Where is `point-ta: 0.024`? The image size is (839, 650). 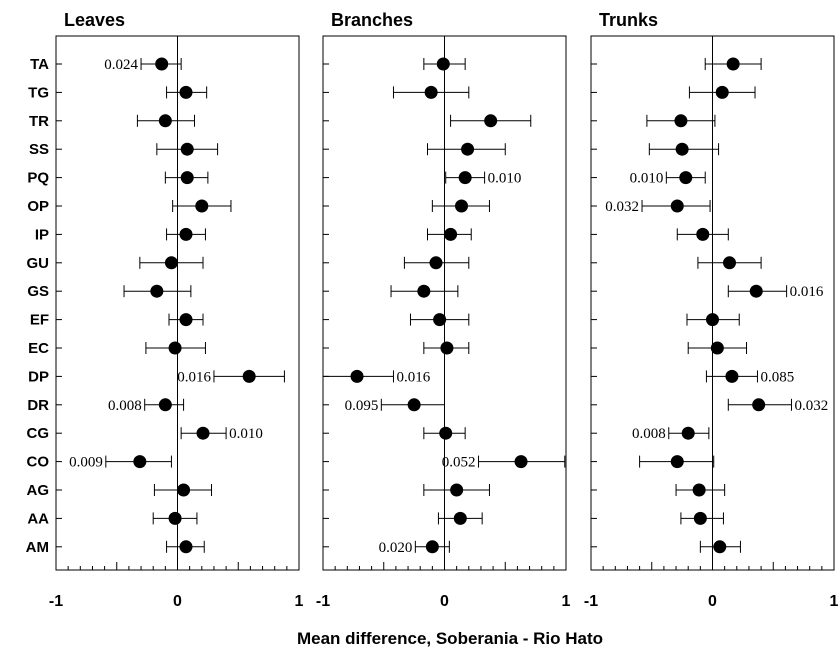 point-ta: 0.024 is located at coordinates (143, 65).